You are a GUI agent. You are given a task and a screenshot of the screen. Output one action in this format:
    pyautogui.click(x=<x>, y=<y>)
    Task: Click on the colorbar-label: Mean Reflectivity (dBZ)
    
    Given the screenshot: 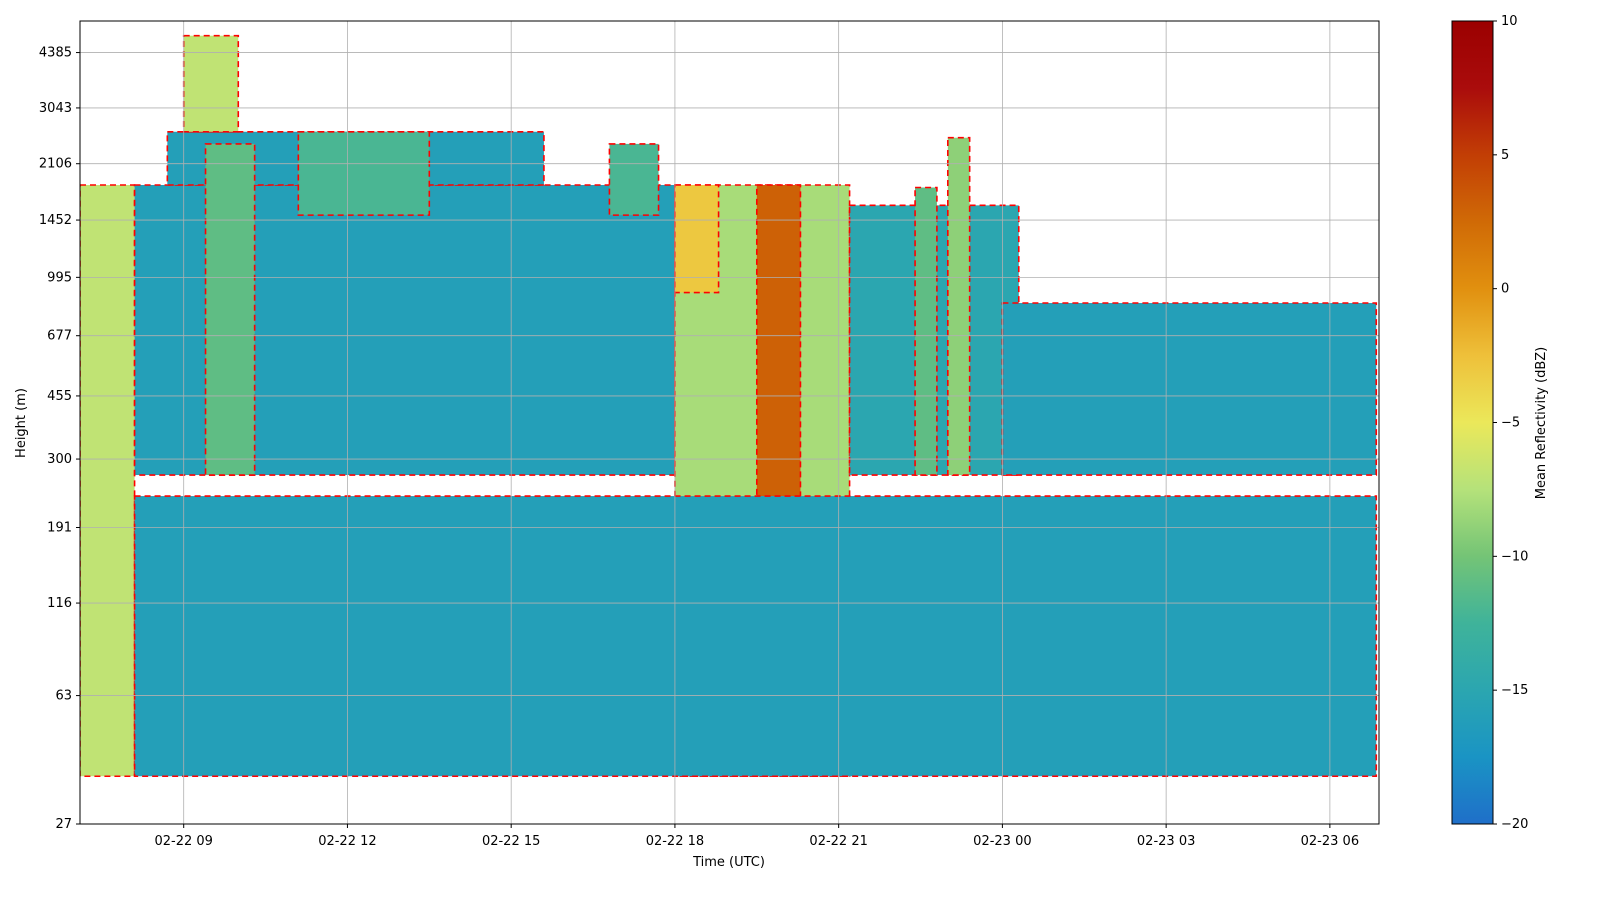 What is the action you would take?
    pyautogui.click(x=1541, y=423)
    